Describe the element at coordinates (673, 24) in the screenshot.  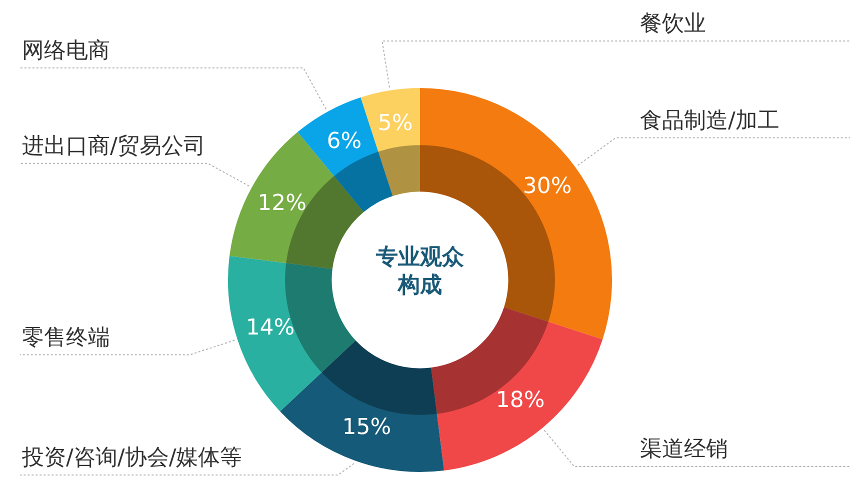
I see `slice-label: 餐饮业` at that location.